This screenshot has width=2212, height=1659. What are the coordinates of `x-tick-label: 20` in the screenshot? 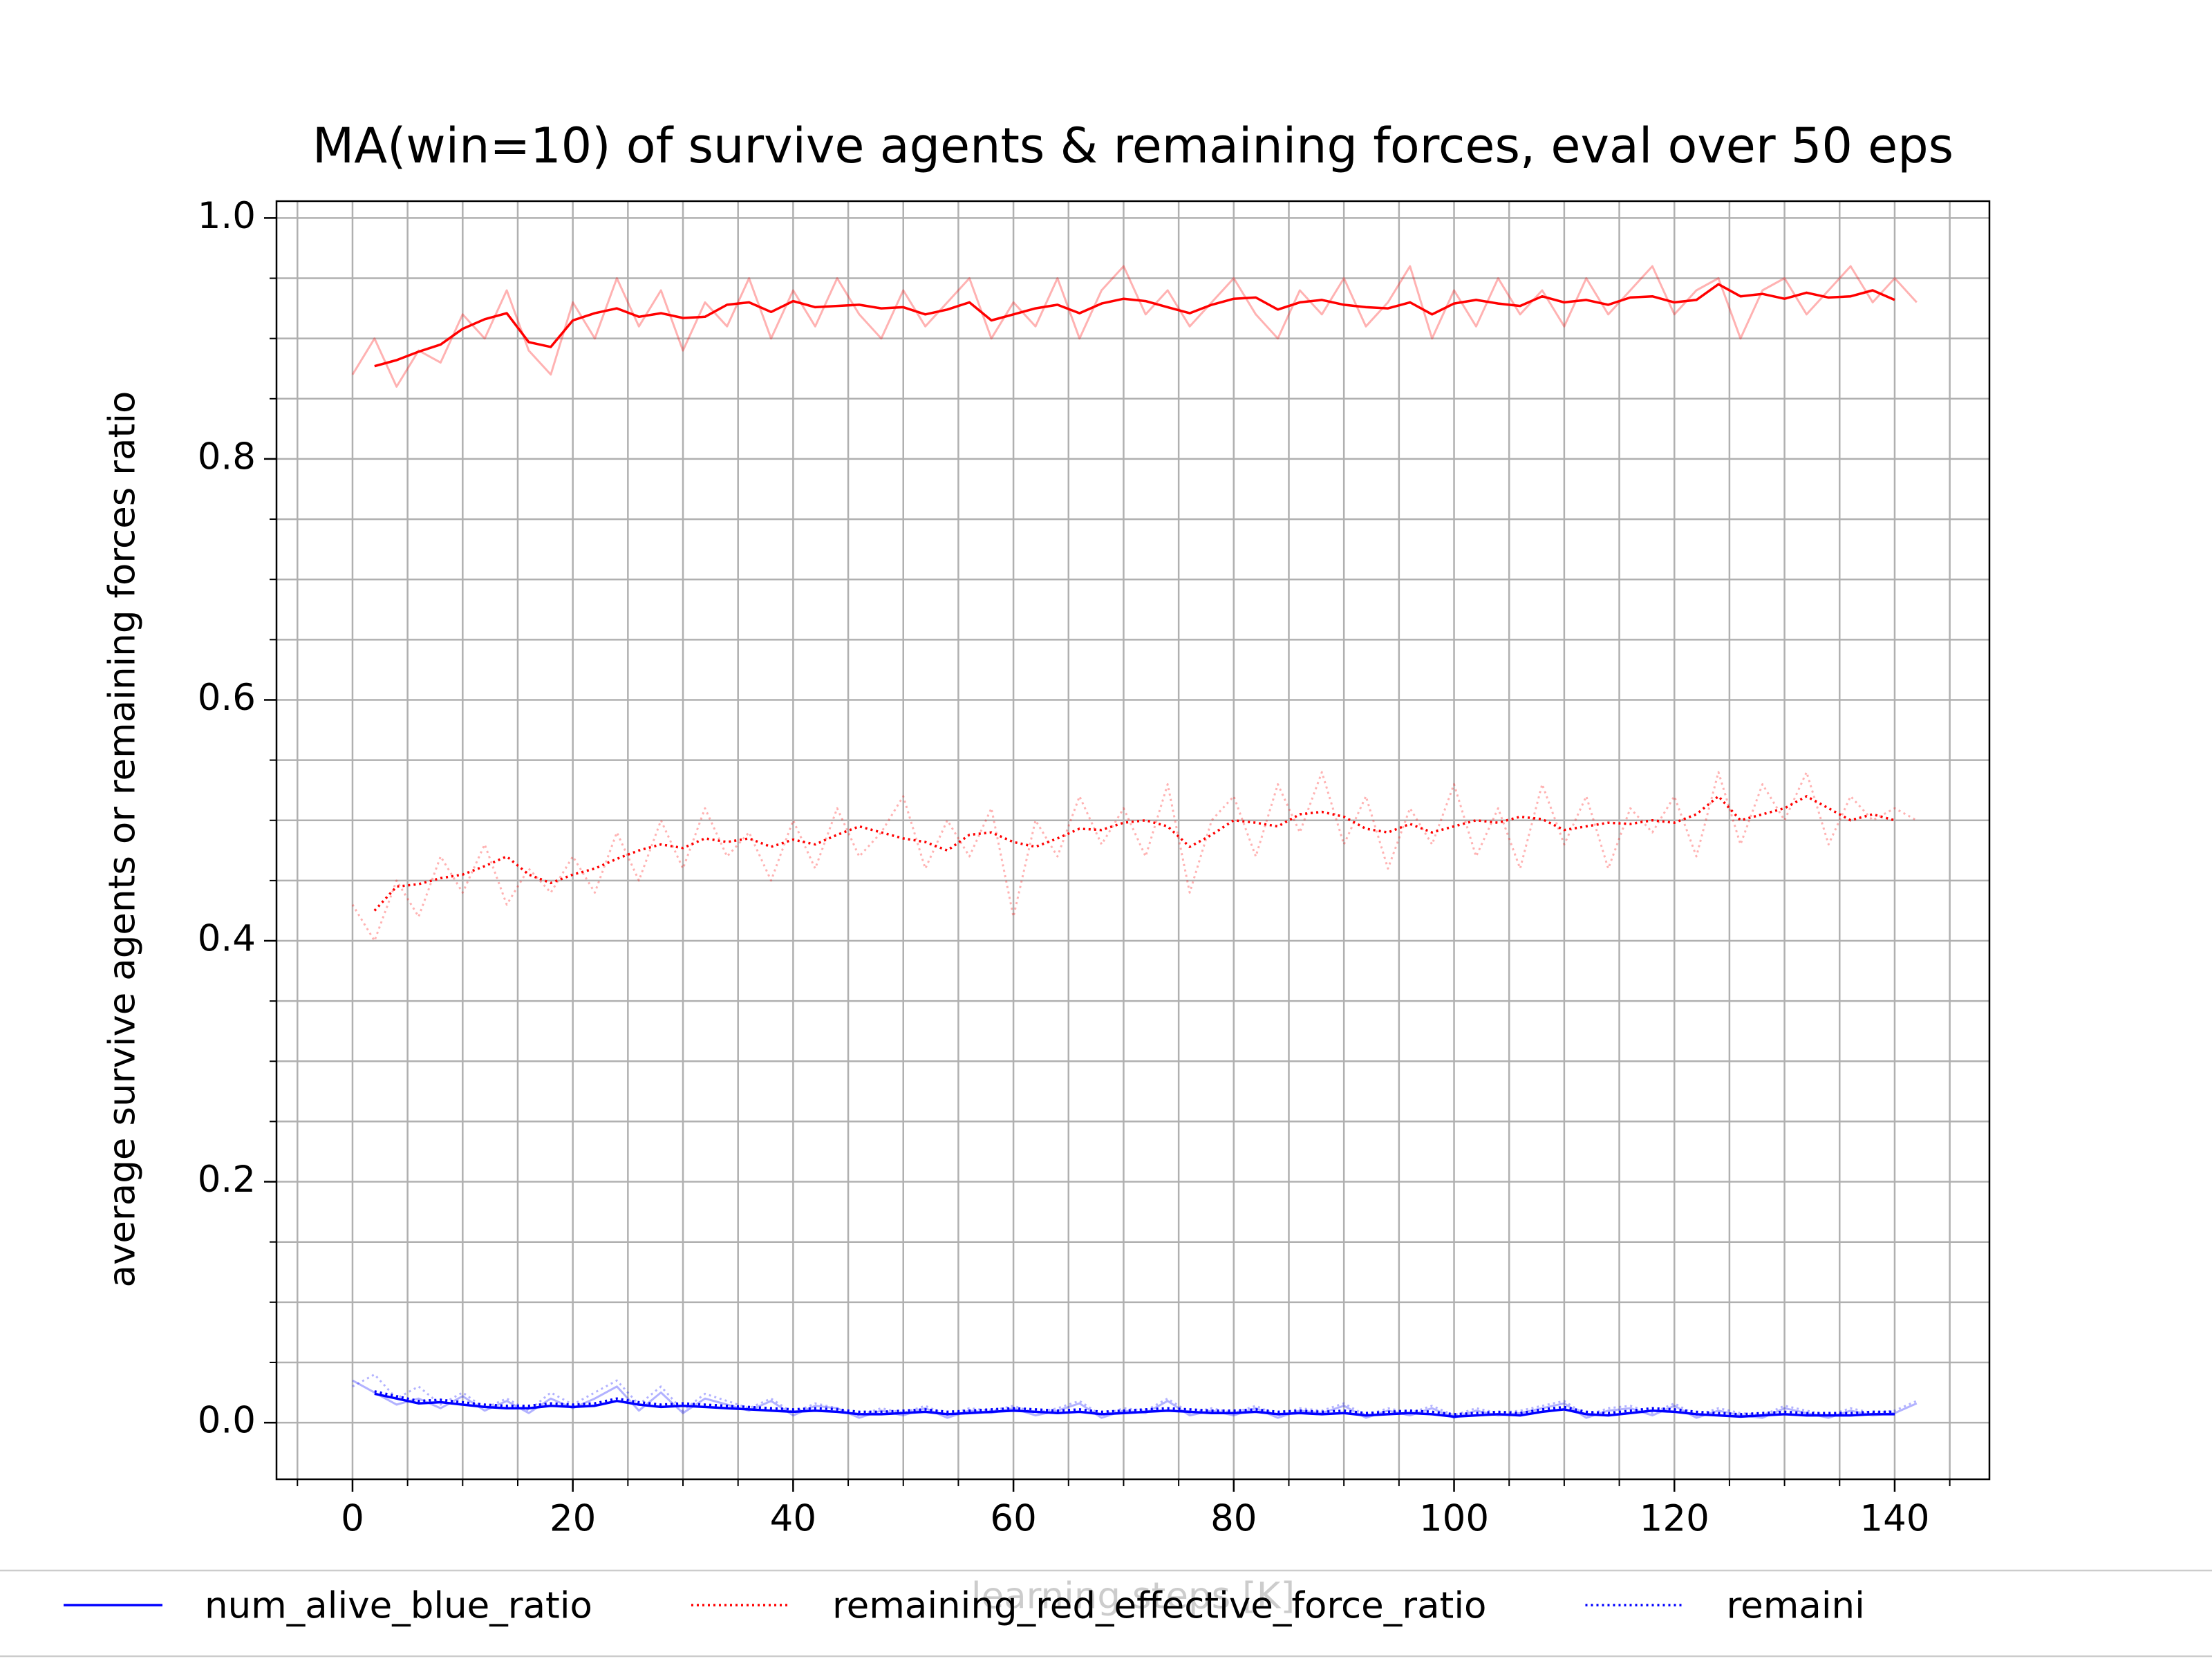 It's located at (573, 1519).